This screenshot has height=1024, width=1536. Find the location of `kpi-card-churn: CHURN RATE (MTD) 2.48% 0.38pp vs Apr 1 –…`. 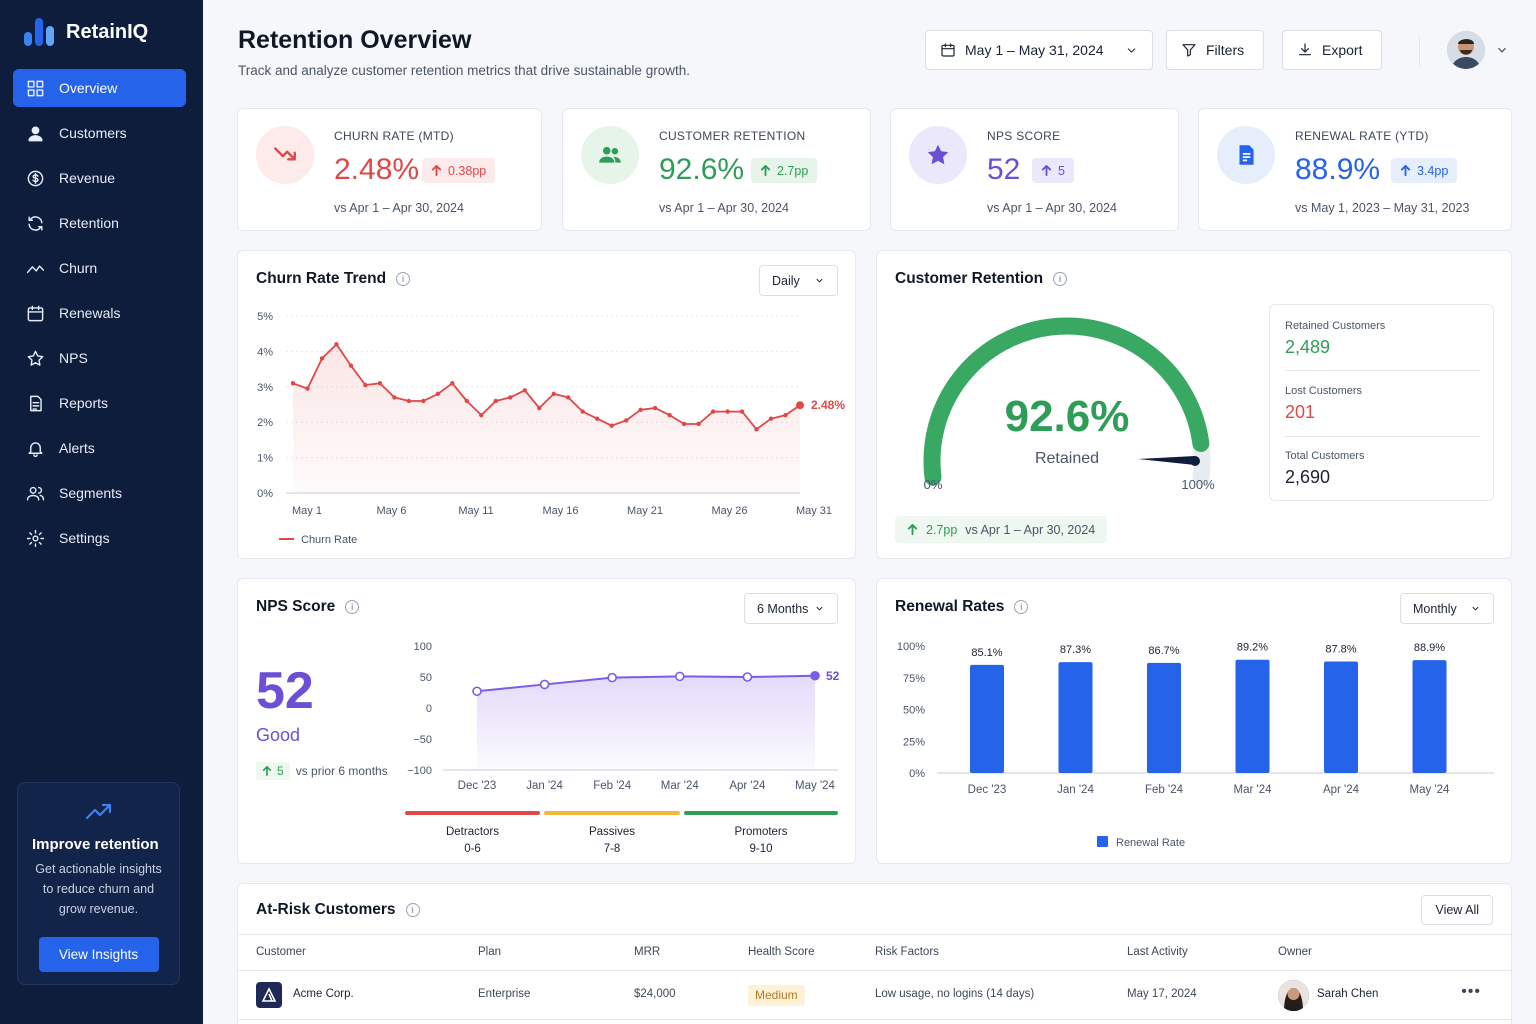

kpi-card-churn: CHURN RATE (MTD) 2.48% 0.38pp vs Apr 1 –… is located at coordinates (389, 169).